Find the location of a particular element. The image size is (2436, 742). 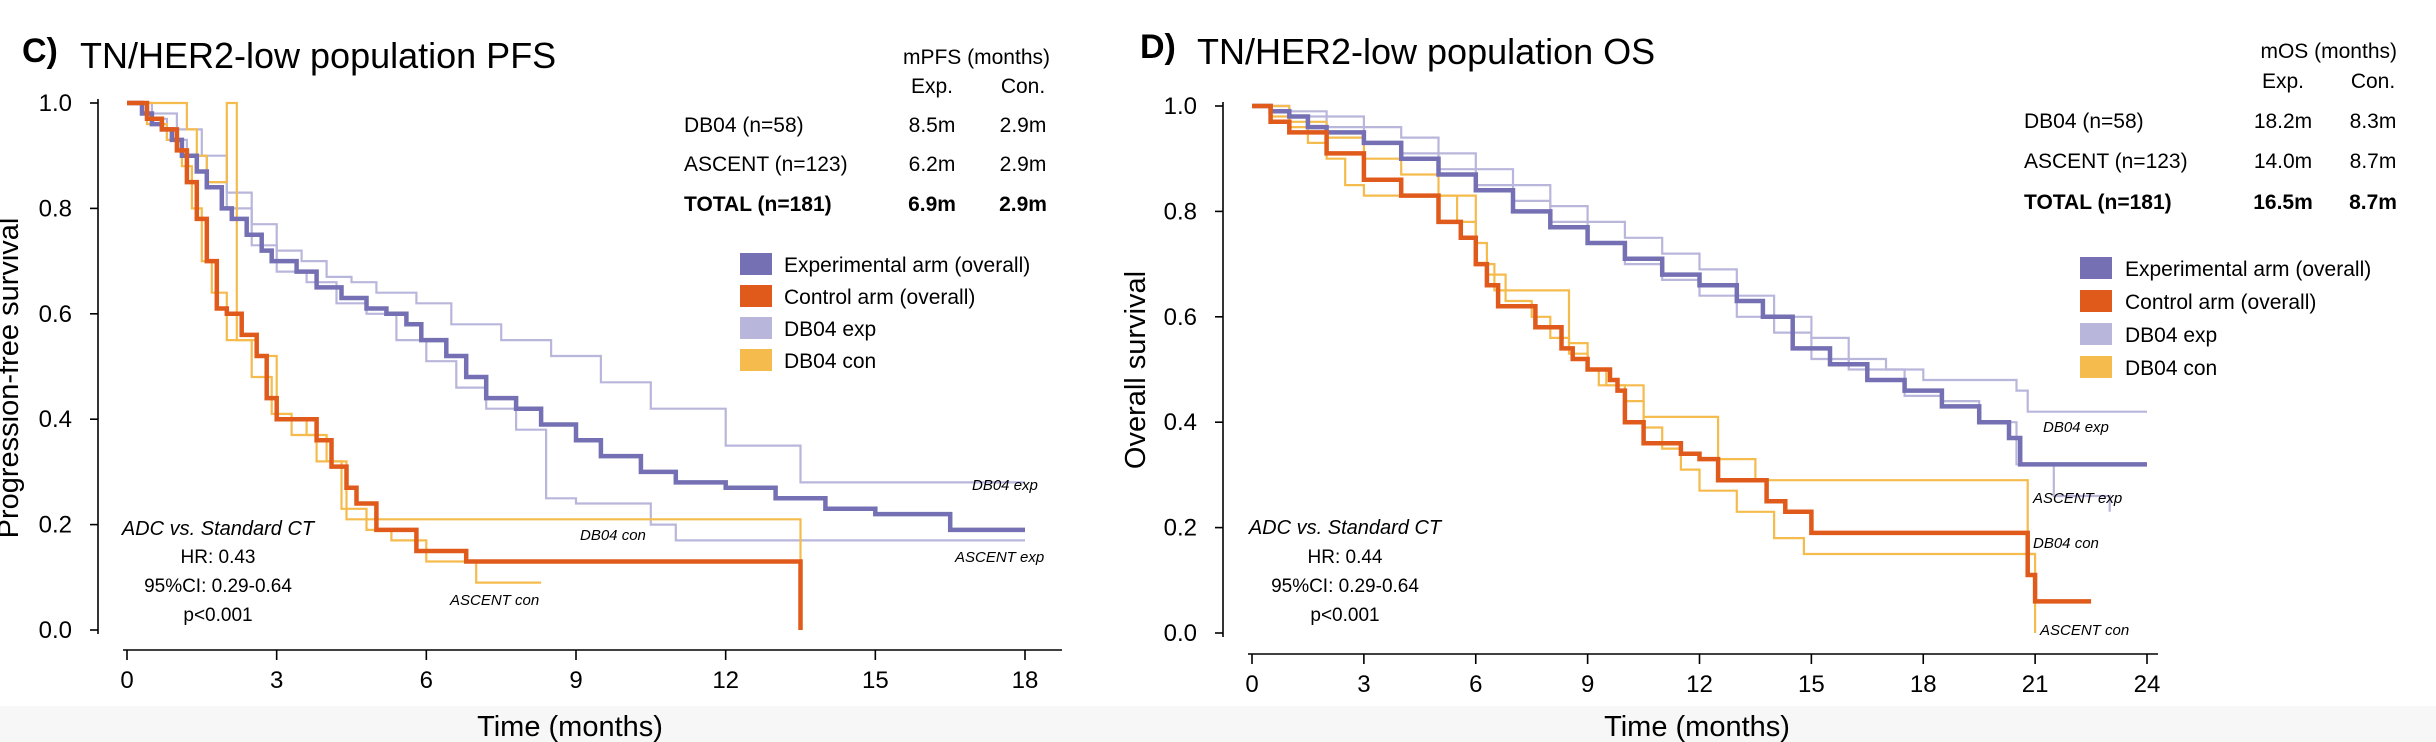

panel-d-ci: 95%CI: 0.29-0.64 is located at coordinates (1345, 586).